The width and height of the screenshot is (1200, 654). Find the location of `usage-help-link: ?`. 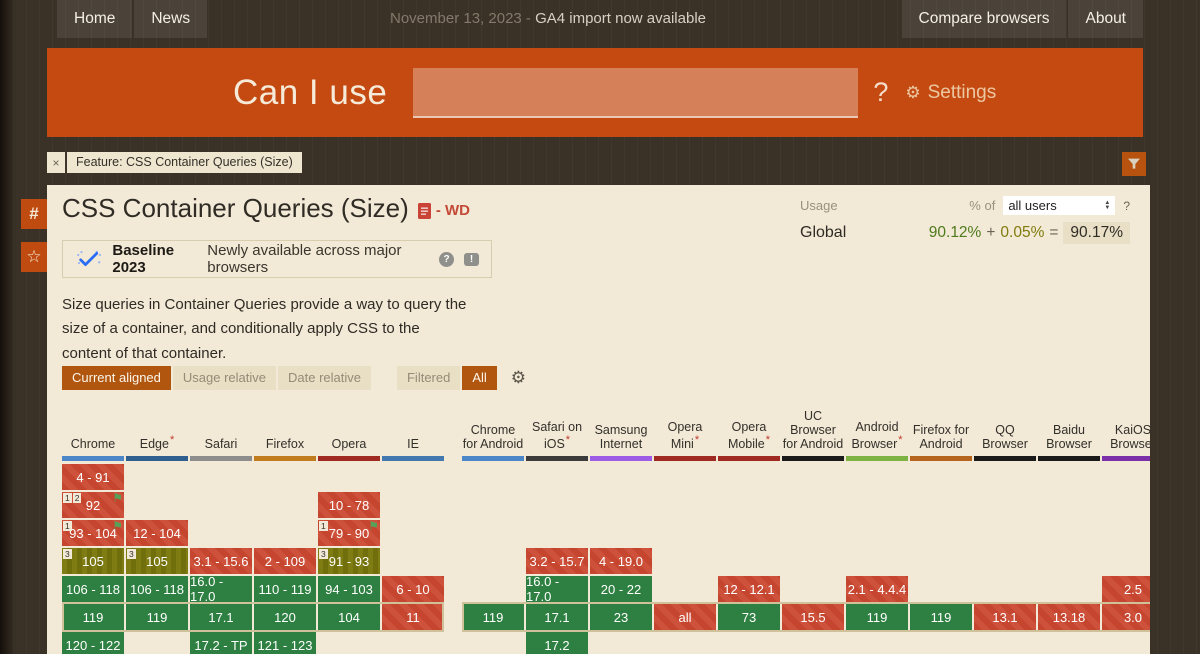

usage-help-link: ? is located at coordinates (1126, 205).